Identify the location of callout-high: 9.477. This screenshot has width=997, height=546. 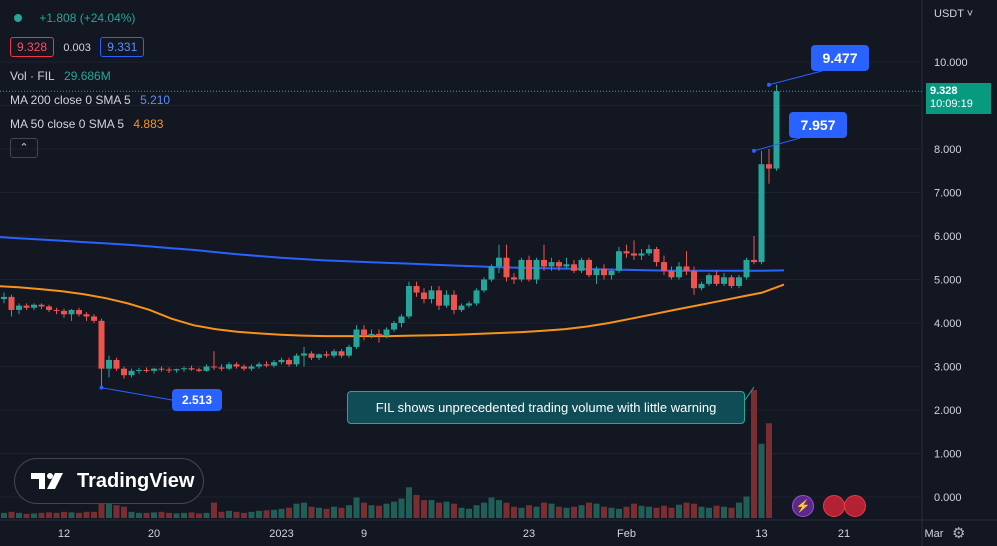
(840, 58).